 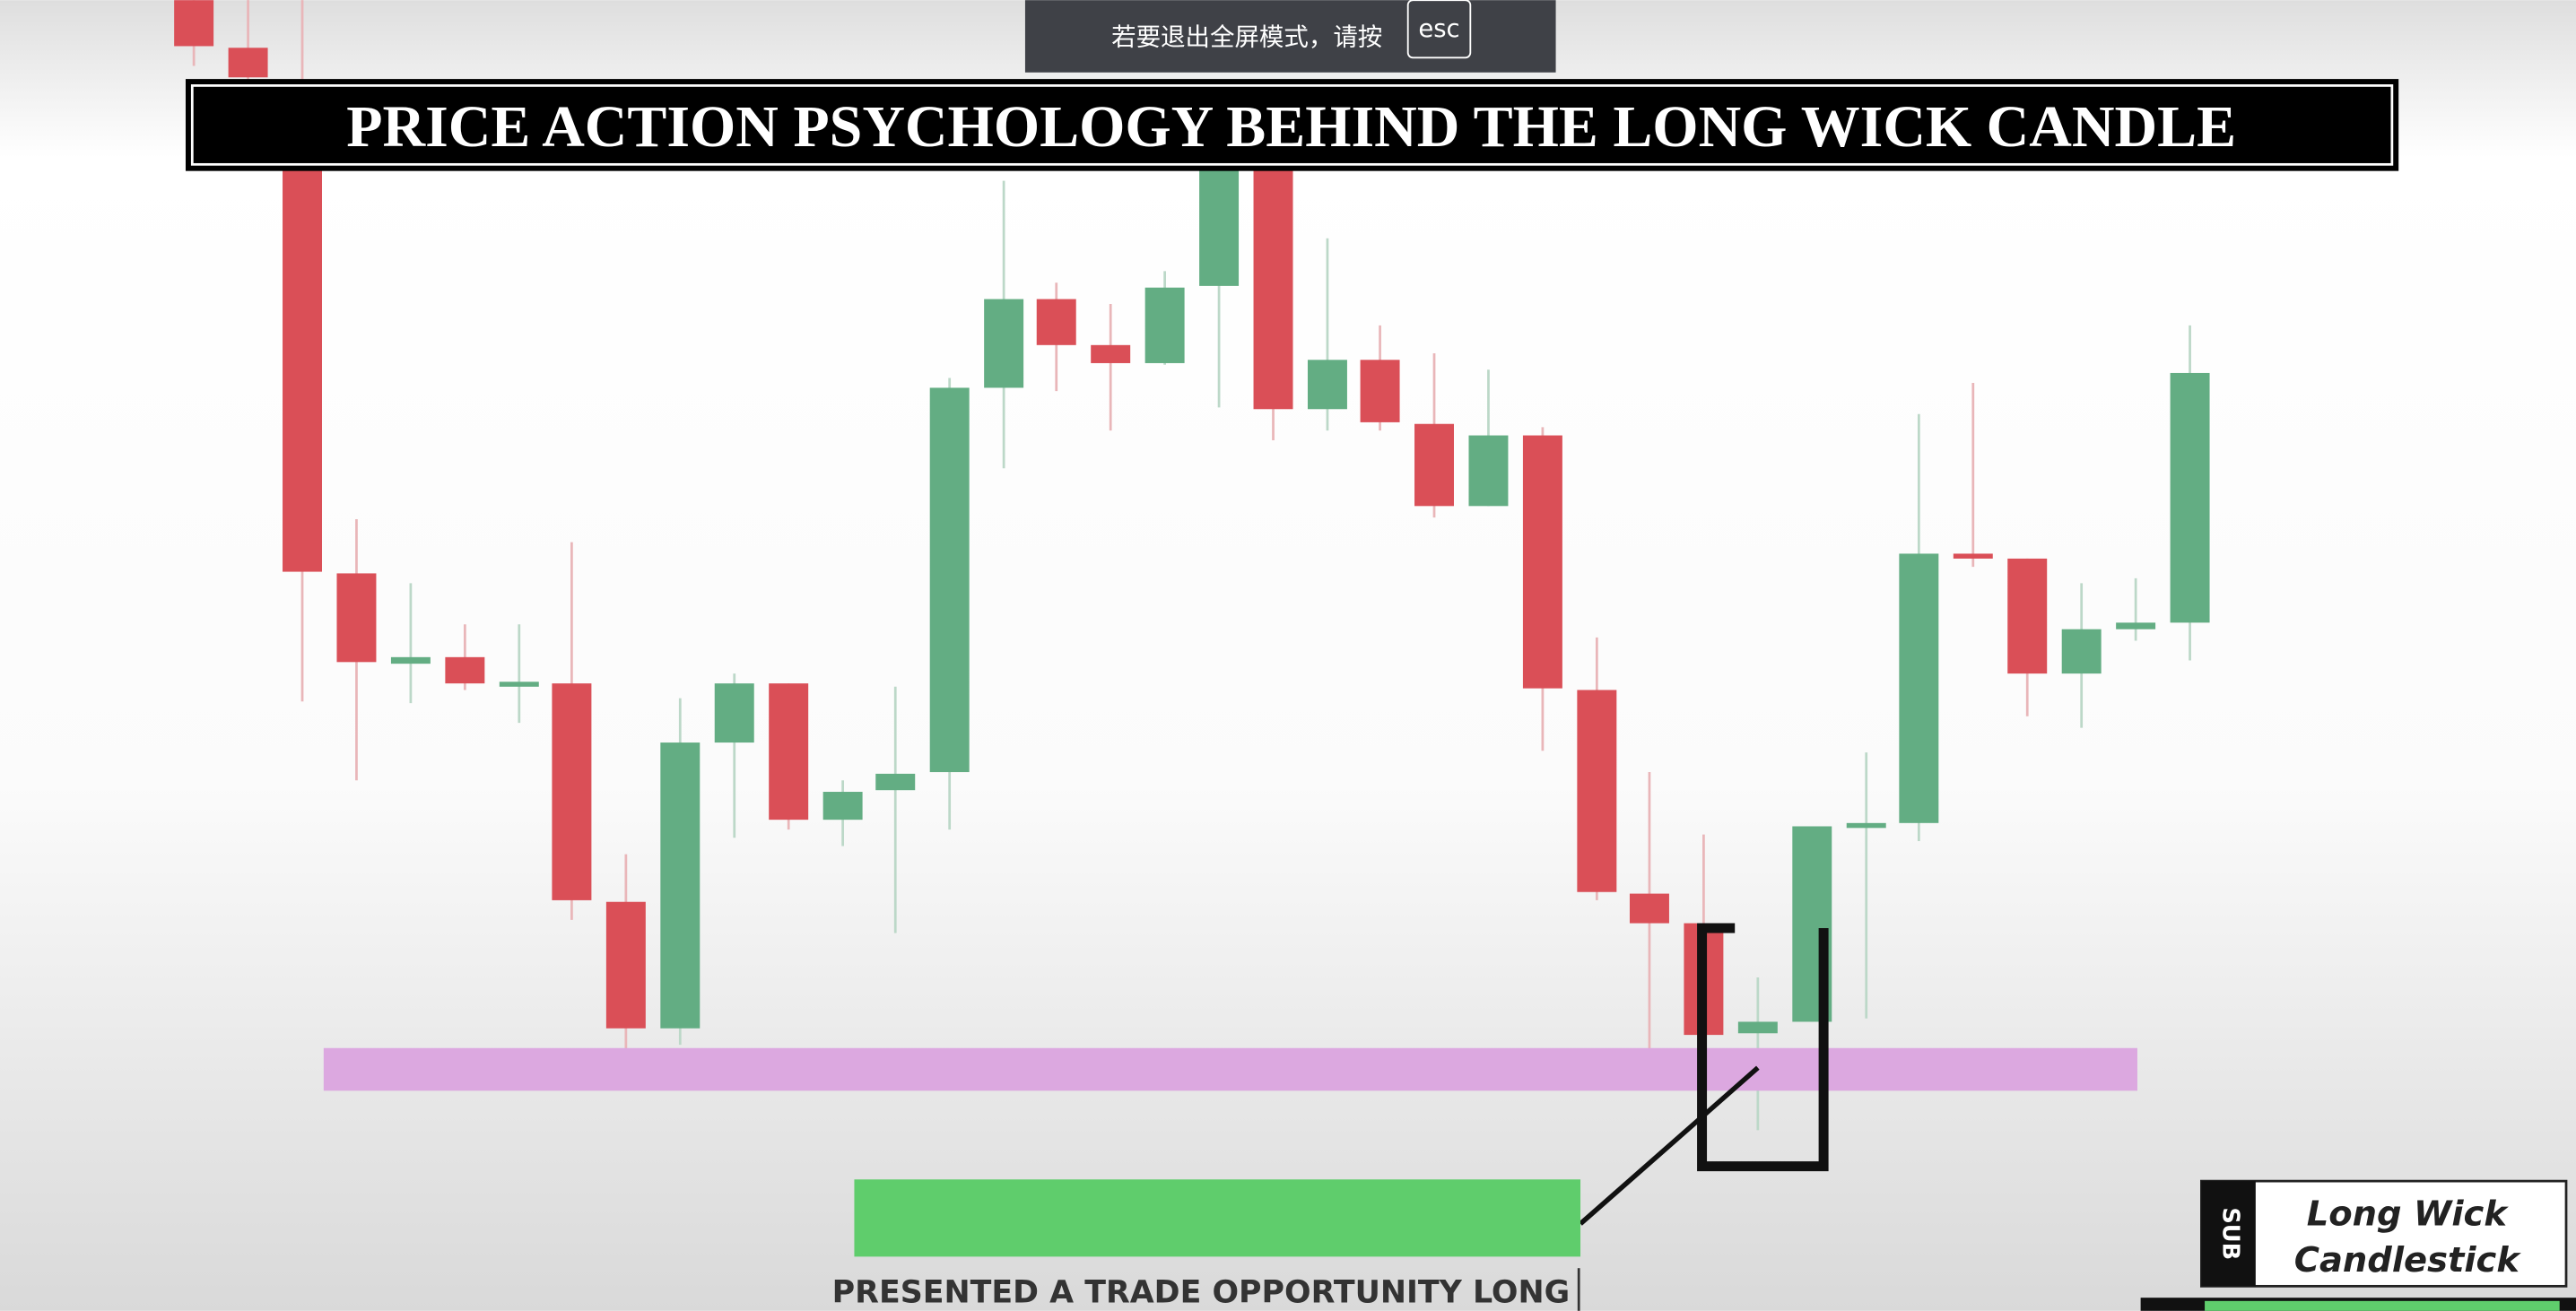 I want to click on badge-label: Candlestick, so click(x=2408, y=1260).